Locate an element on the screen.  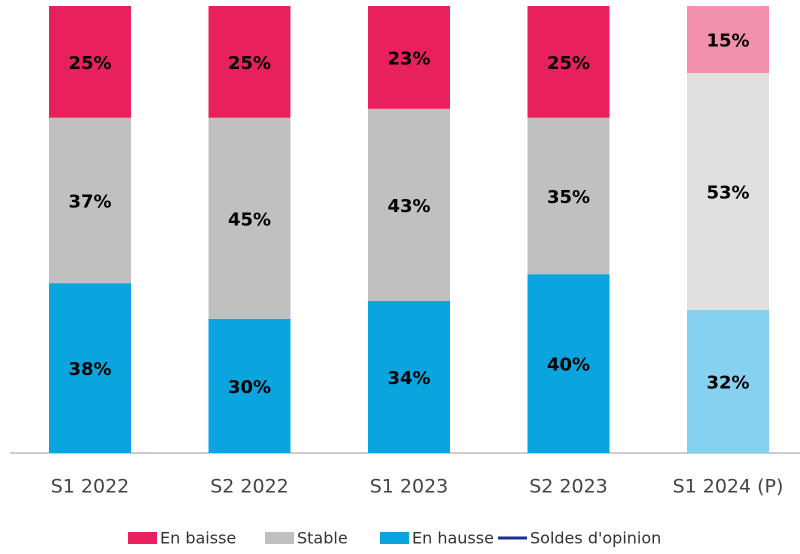
legend-label: En baisse is located at coordinates (198, 538).